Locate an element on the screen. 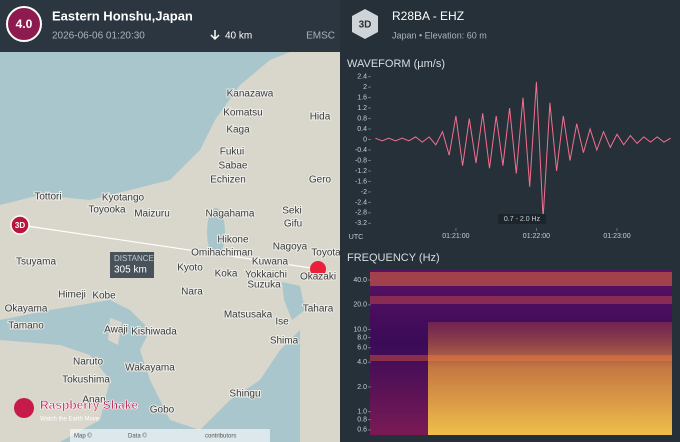  y-tick-label: -0.8 is located at coordinates (361, 160).